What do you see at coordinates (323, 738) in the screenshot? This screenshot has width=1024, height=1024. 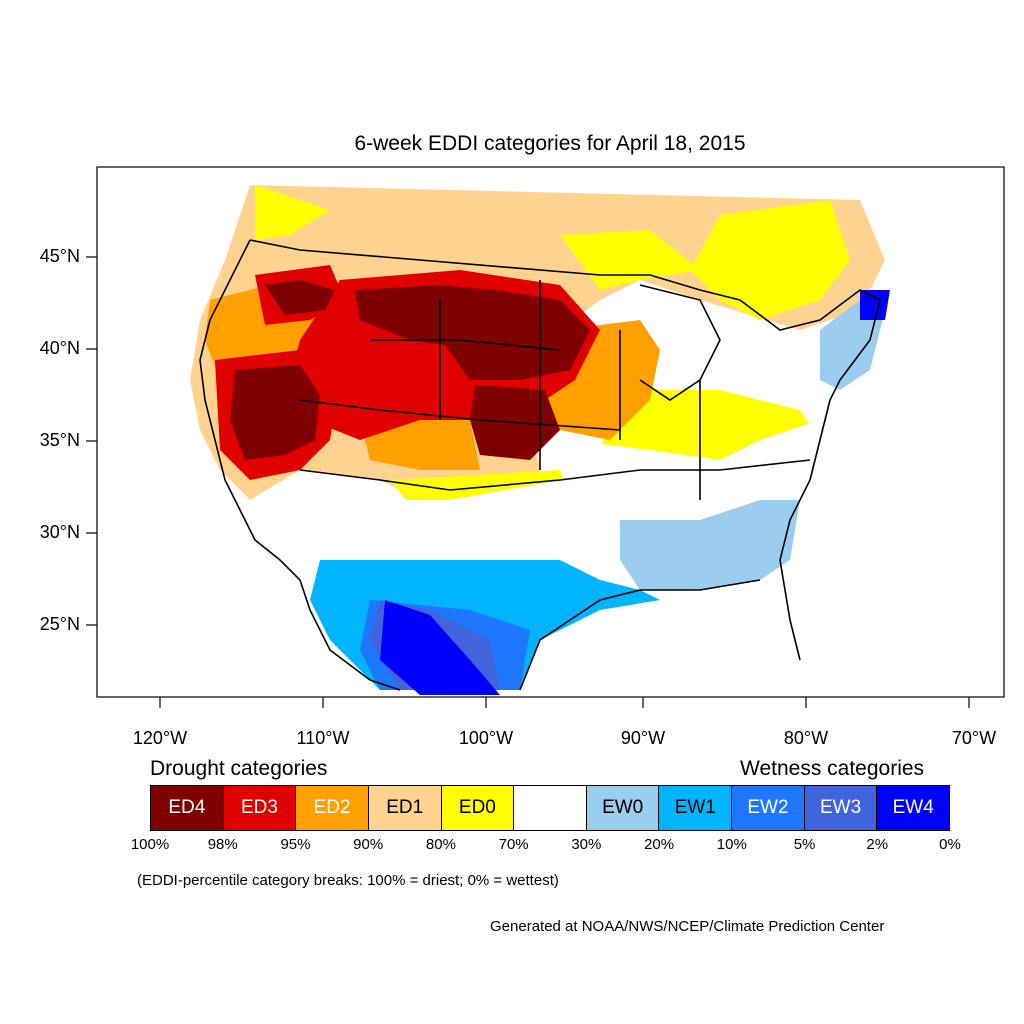 I see `lon-label-110: 110°W` at bounding box center [323, 738].